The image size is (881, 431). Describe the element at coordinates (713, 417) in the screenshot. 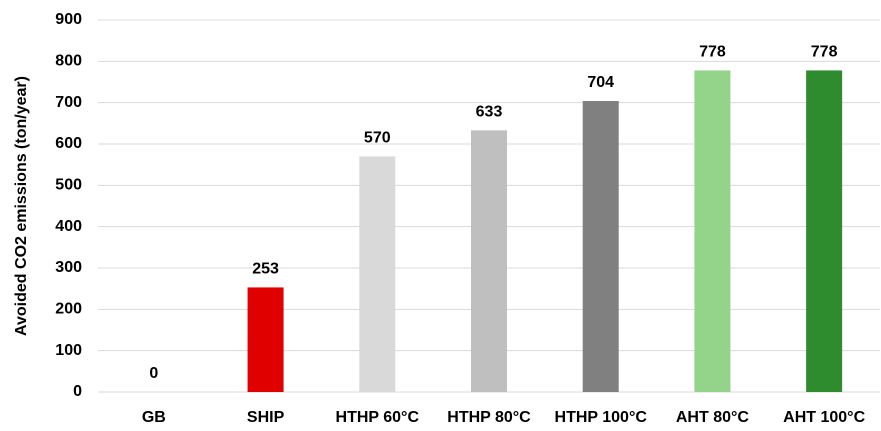

I see `x-tick-label: AHT 80°C` at that location.